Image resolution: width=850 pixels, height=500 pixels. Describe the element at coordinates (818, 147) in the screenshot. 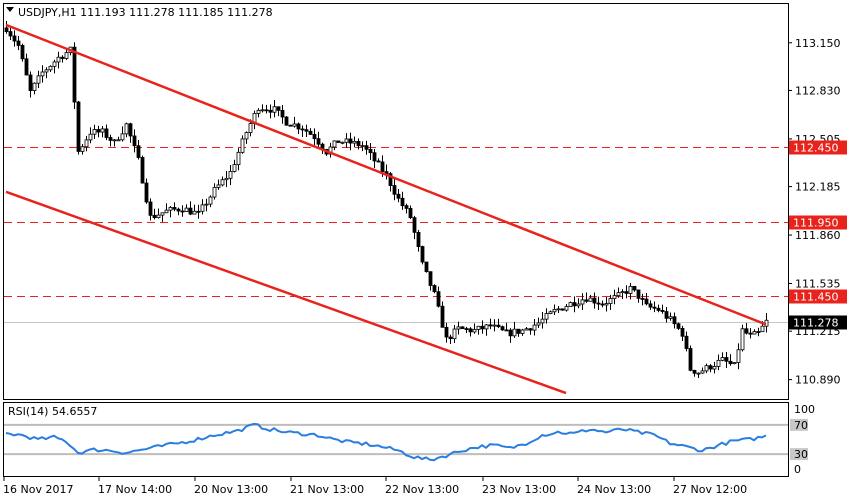

I see `level-tag` at that location.